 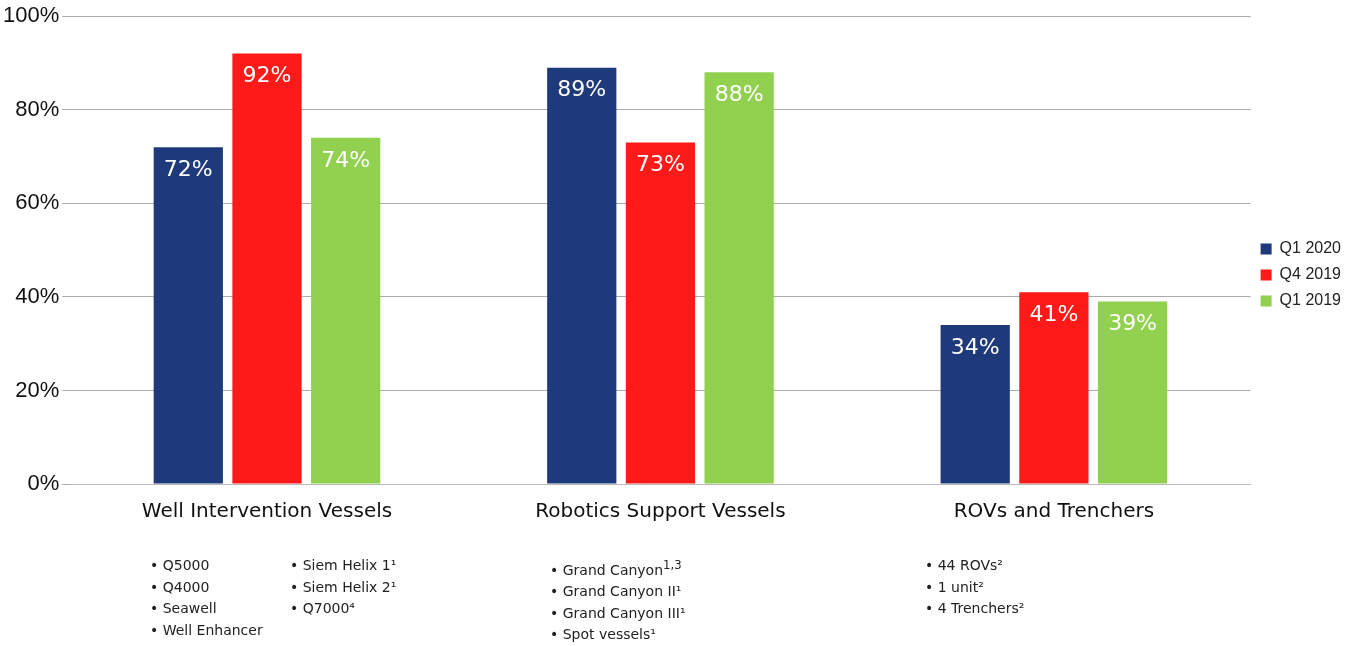 What do you see at coordinates (188, 168) in the screenshot?
I see `data-label: 72%` at bounding box center [188, 168].